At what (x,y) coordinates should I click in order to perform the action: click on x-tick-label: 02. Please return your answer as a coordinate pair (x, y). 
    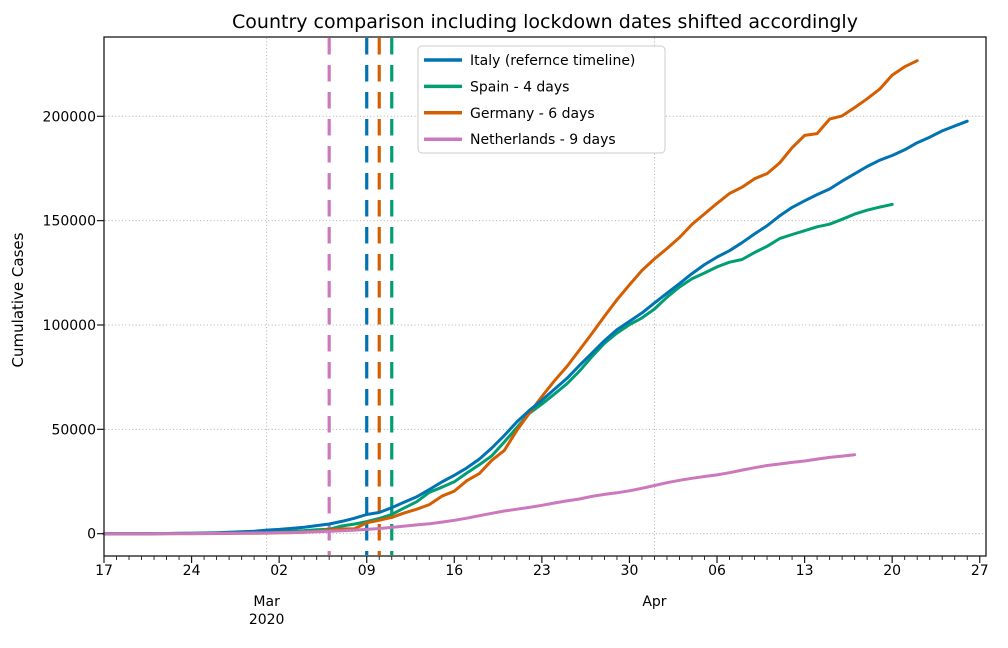
    Looking at the image, I should click on (279, 571).